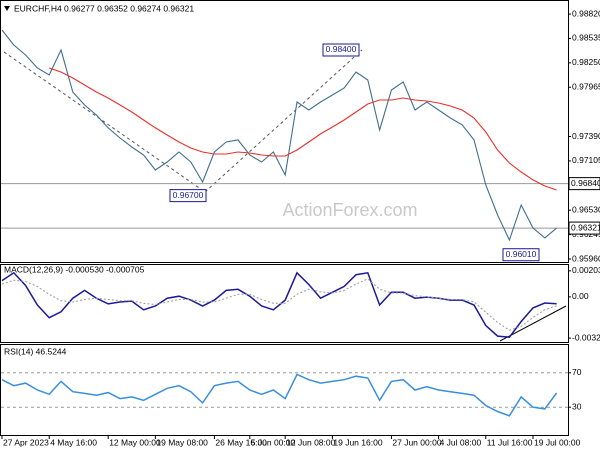 The width and height of the screenshot is (600, 450). What do you see at coordinates (586, 62) in the screenshot?
I see `y-tick-label: 0.98250` at bounding box center [586, 62].